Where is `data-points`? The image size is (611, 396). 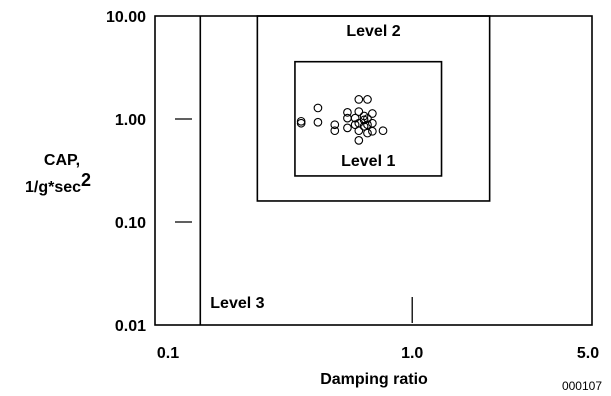 data-points is located at coordinates (342, 120).